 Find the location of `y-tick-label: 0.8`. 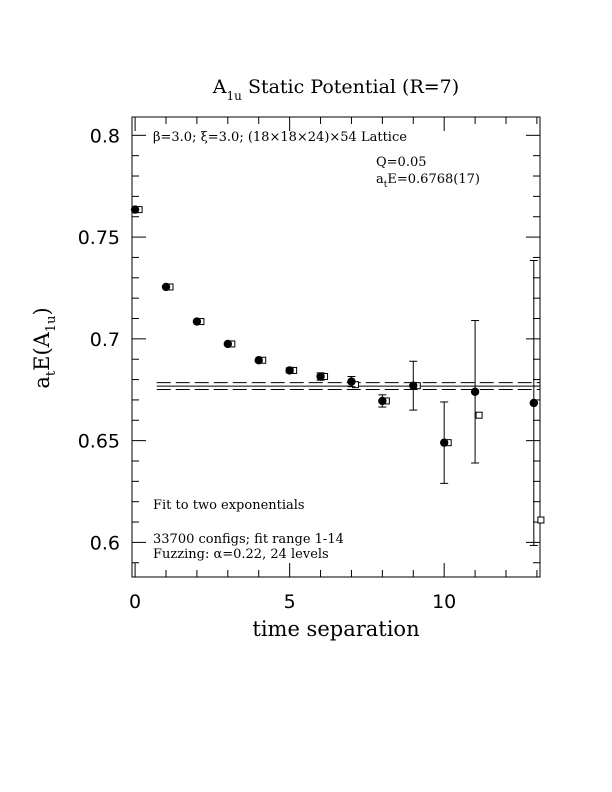

y-tick-label: 0.8 is located at coordinates (105, 136).